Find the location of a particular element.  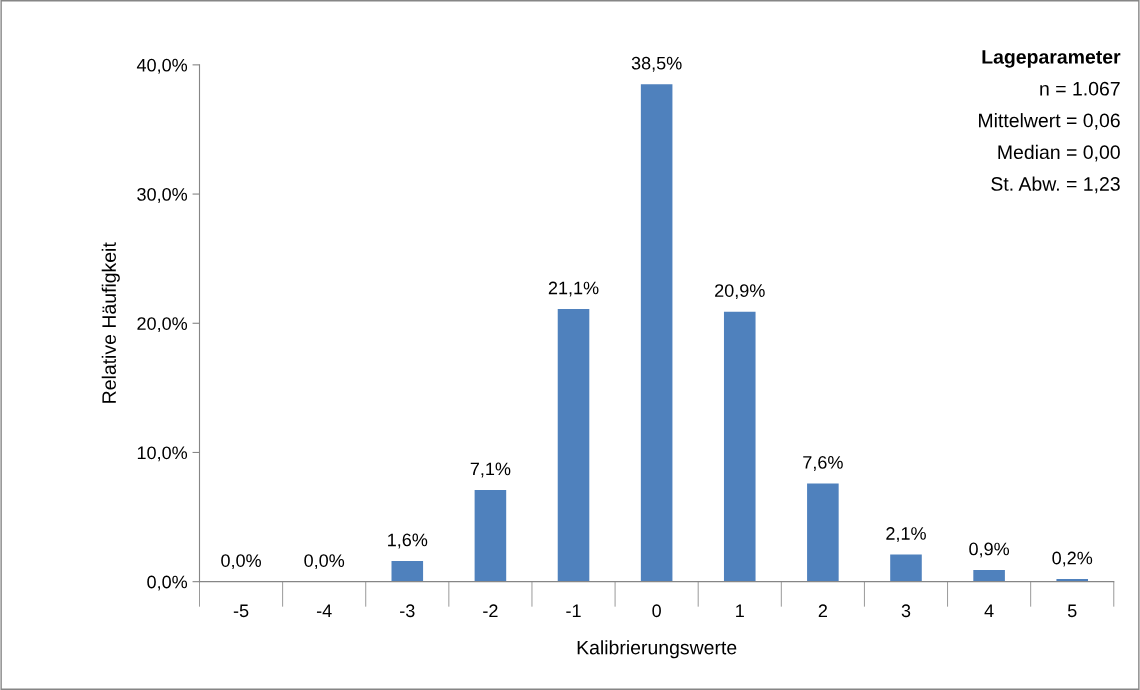

annotation: St. Abw. = 1,23 is located at coordinates (1055, 185).